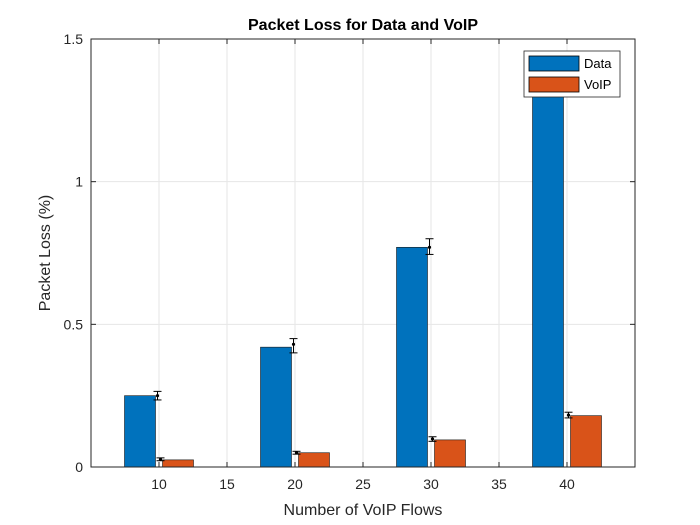 This screenshot has height=525, width=700. What do you see at coordinates (79, 467) in the screenshot?
I see `y-tick-label: 0` at bounding box center [79, 467].